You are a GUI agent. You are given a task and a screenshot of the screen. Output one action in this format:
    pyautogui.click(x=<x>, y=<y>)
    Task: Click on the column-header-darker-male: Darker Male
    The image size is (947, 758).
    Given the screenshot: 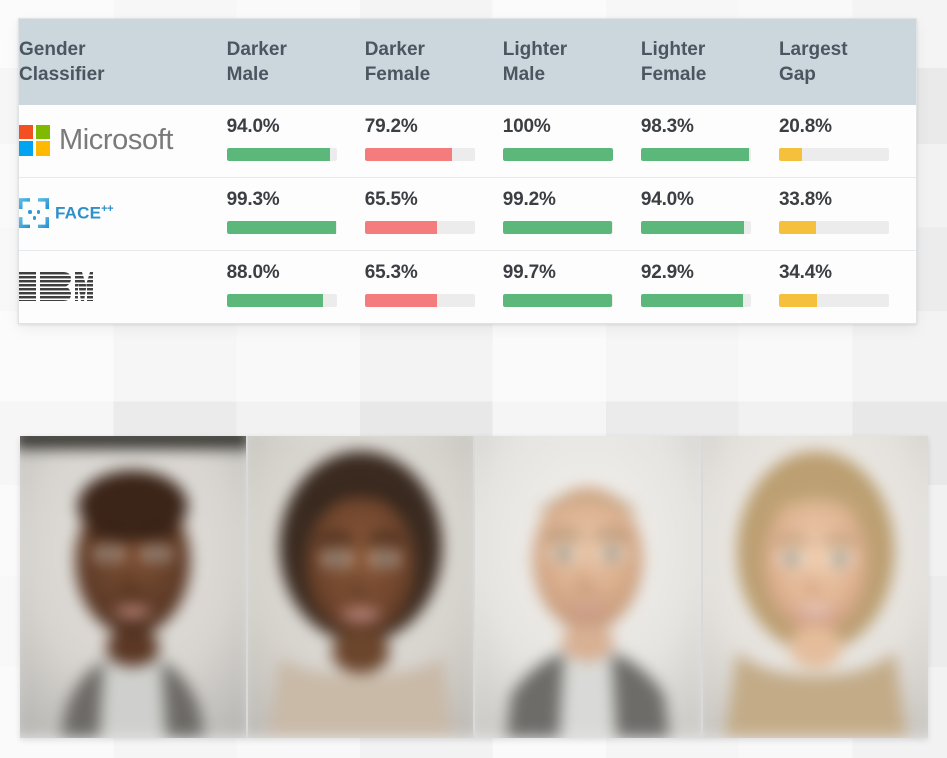 What is the action you would take?
    pyautogui.click(x=295, y=62)
    